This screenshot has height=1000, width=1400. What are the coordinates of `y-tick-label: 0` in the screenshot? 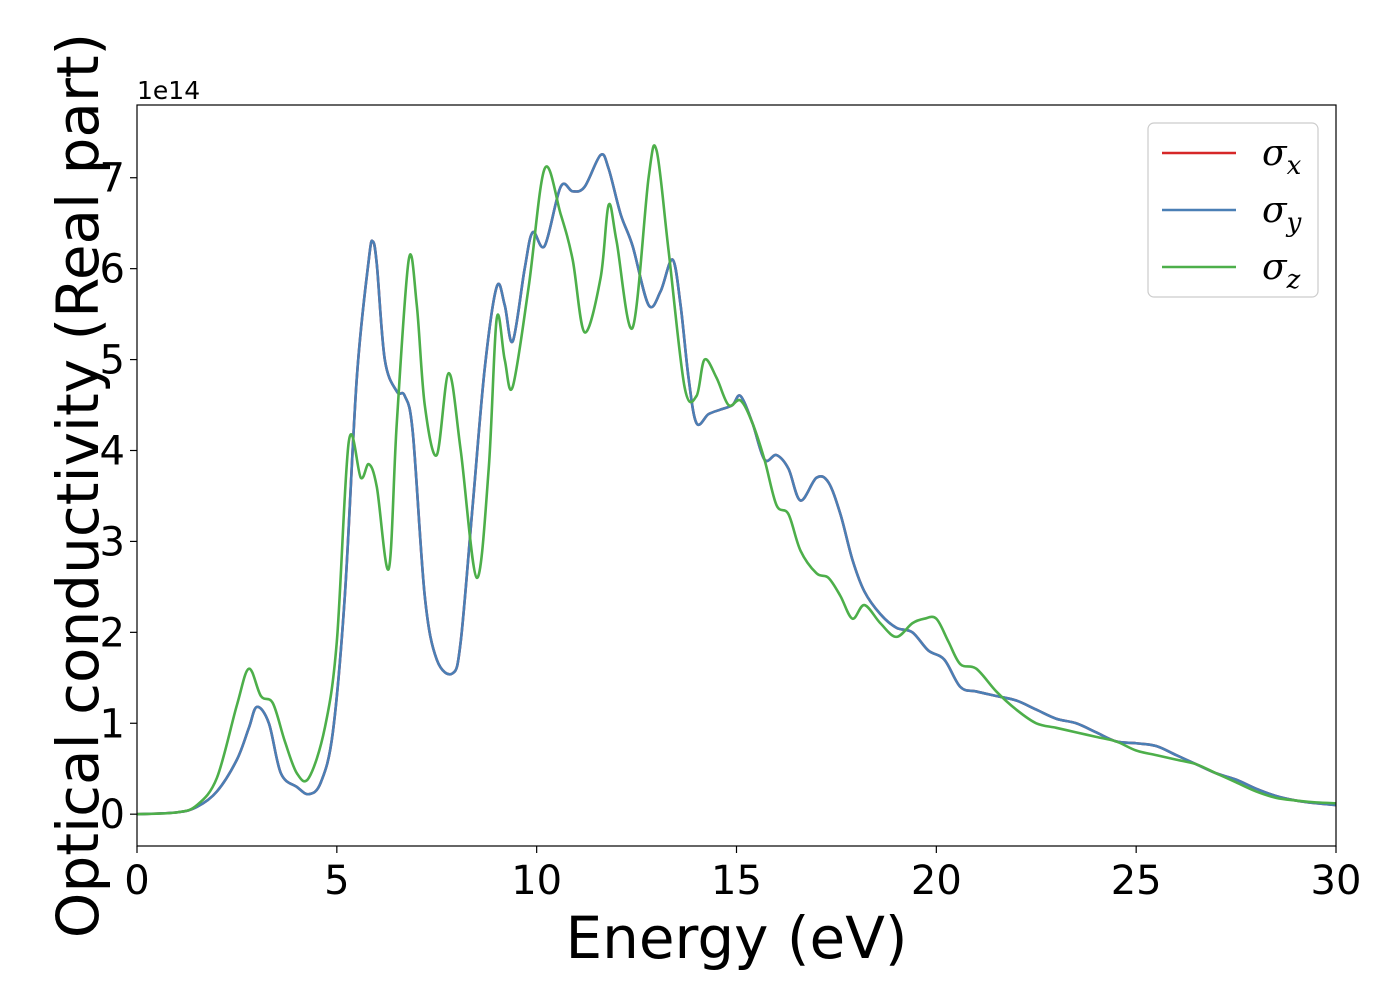 It's located at (112, 815).